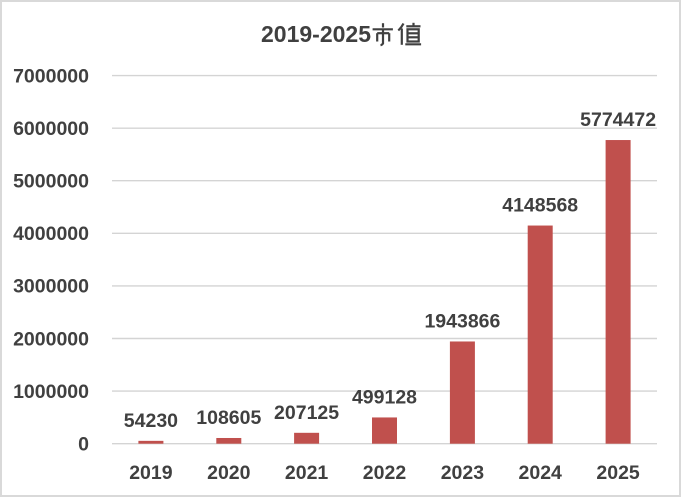  Describe the element at coordinates (306, 413) in the screenshot. I see `svg-text: 207125` at that location.